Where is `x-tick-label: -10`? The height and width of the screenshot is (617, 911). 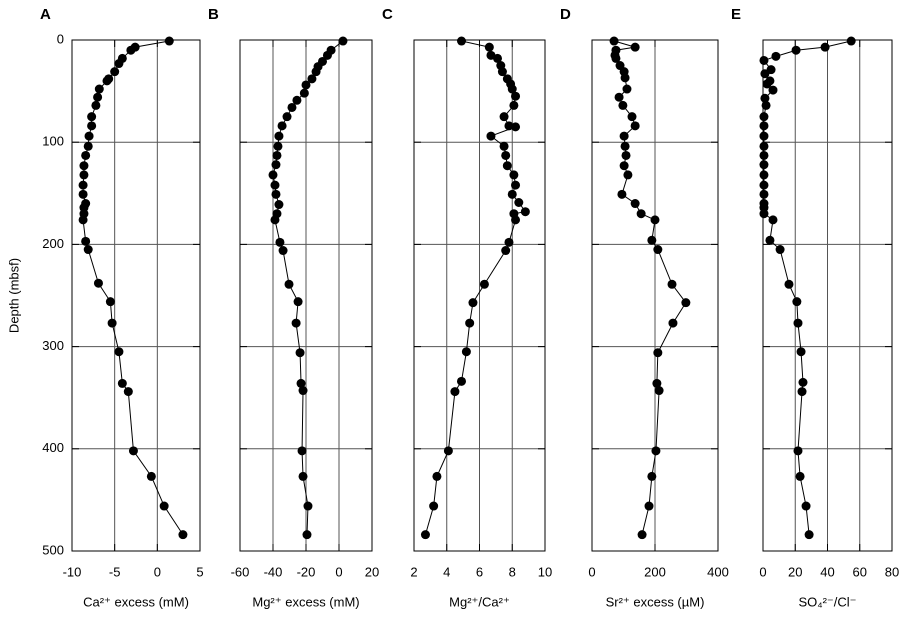
x-tick-label: -10 is located at coordinates (72, 571).